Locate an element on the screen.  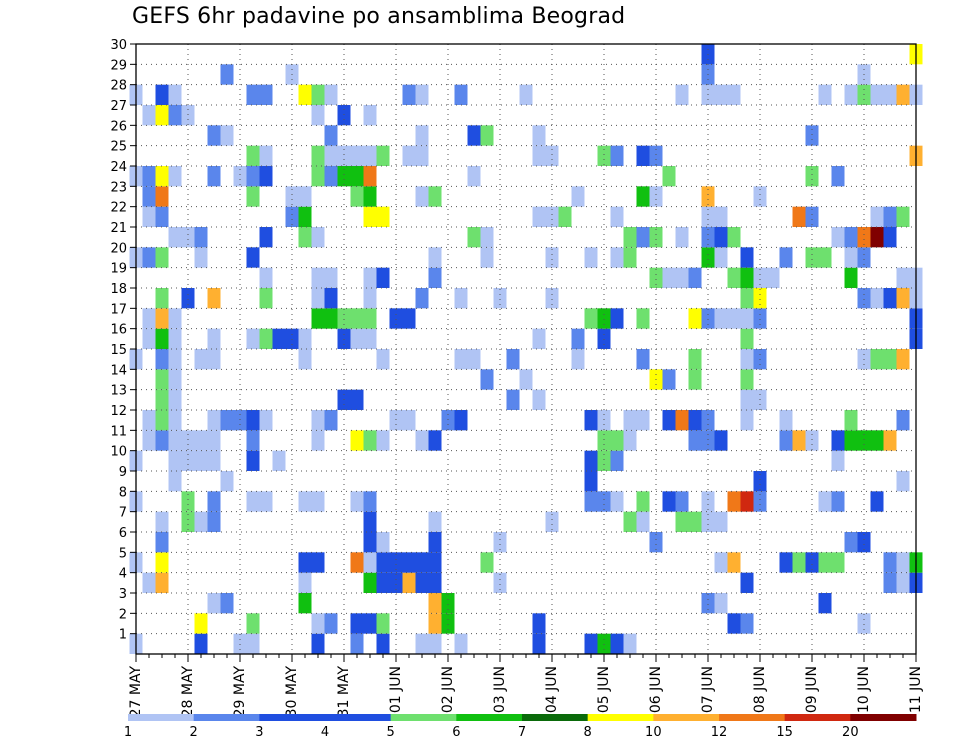
y-tick-label: 7 is located at coordinates (123, 513).